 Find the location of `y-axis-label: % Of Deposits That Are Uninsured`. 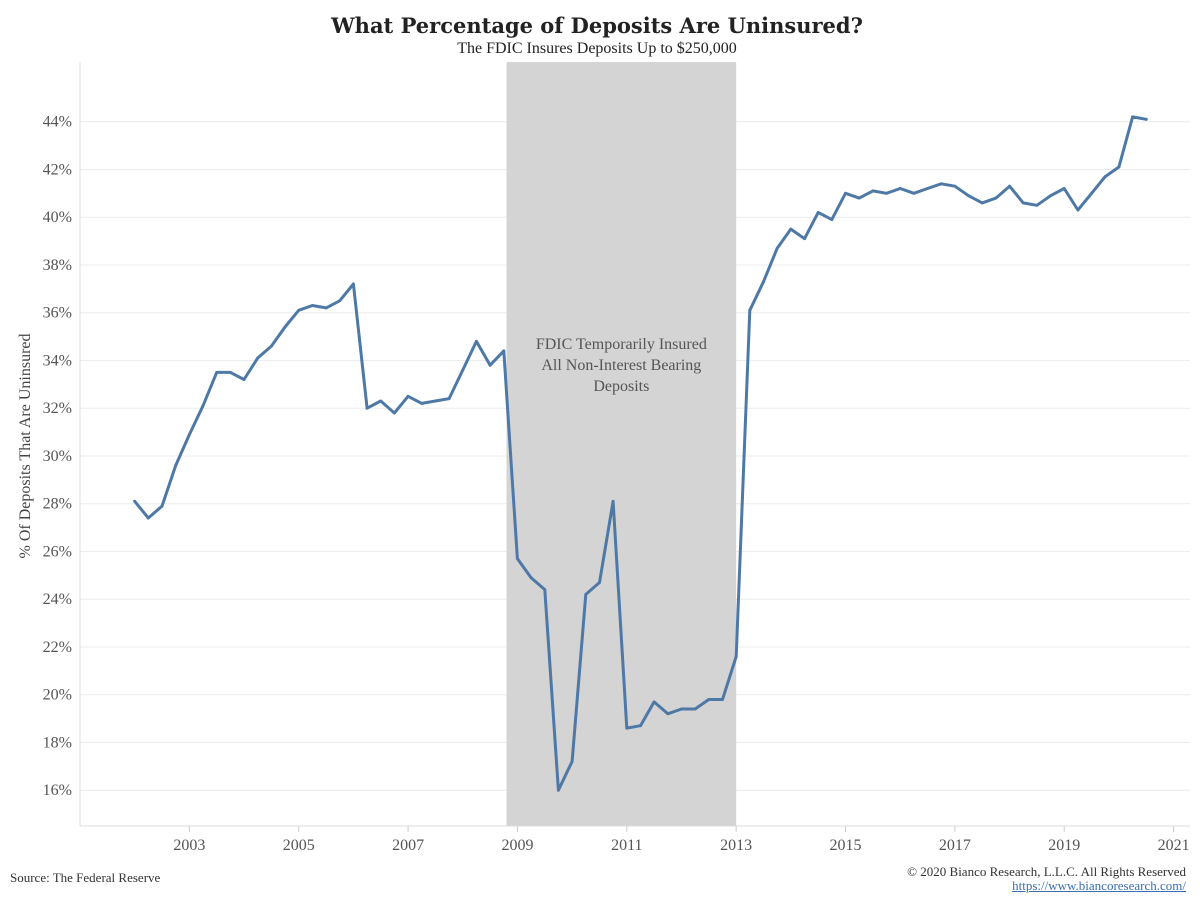

y-axis-label: % Of Deposits That Are Uninsured is located at coordinates (25, 446).